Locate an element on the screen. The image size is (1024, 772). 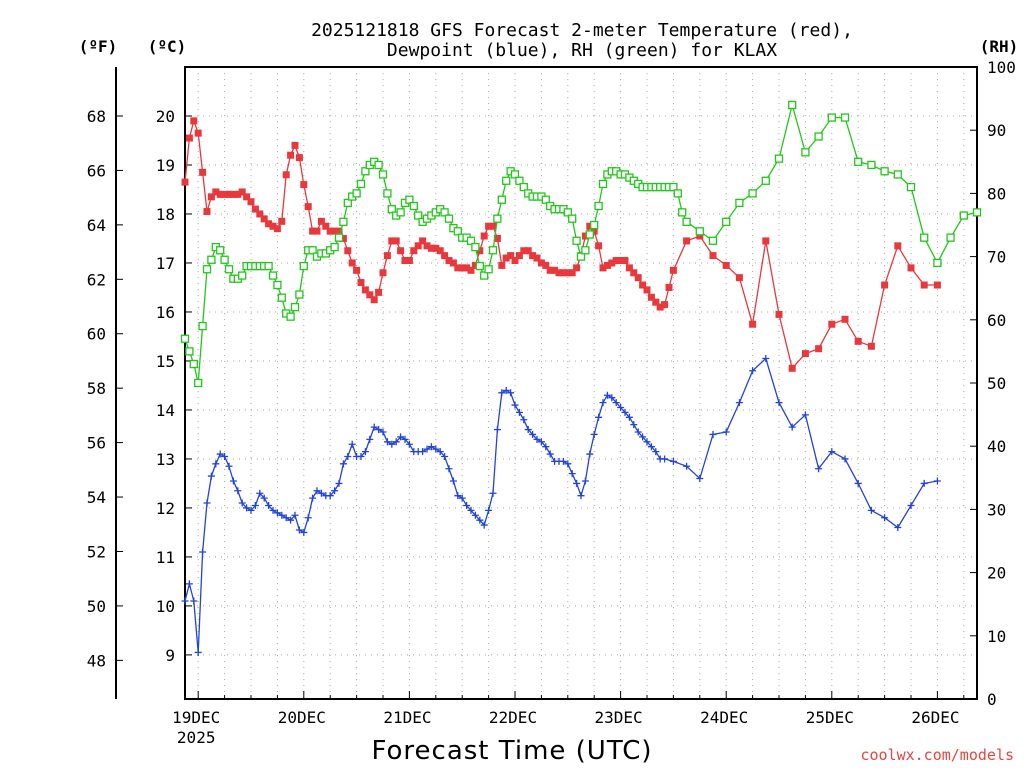
chart-title-line2: Dewpoint (blue), RH (green) for KLAX is located at coordinates (582, 50).